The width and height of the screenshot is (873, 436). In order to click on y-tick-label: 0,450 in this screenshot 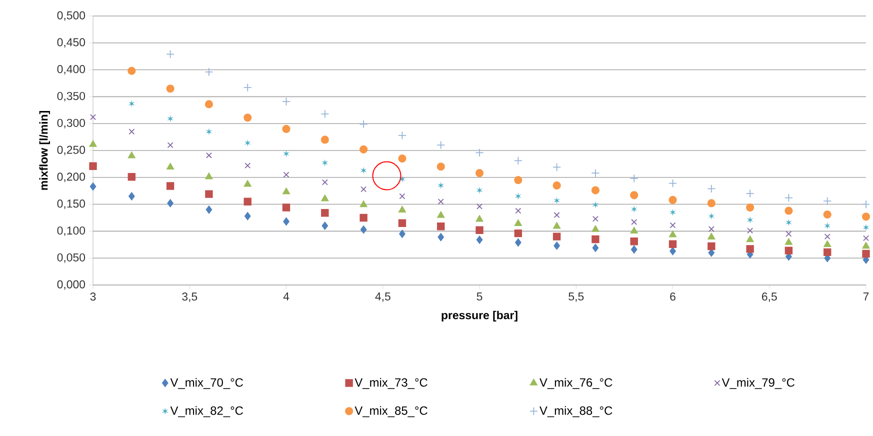, I will do `click(71, 43)`.